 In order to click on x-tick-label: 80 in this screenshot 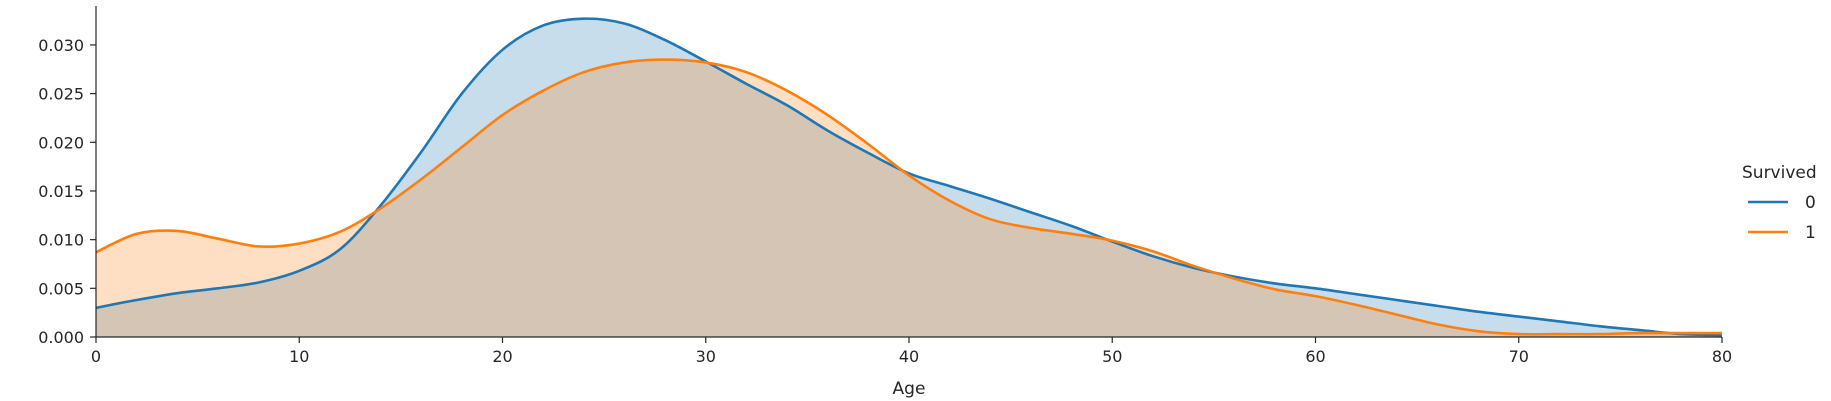, I will do `click(1722, 356)`.